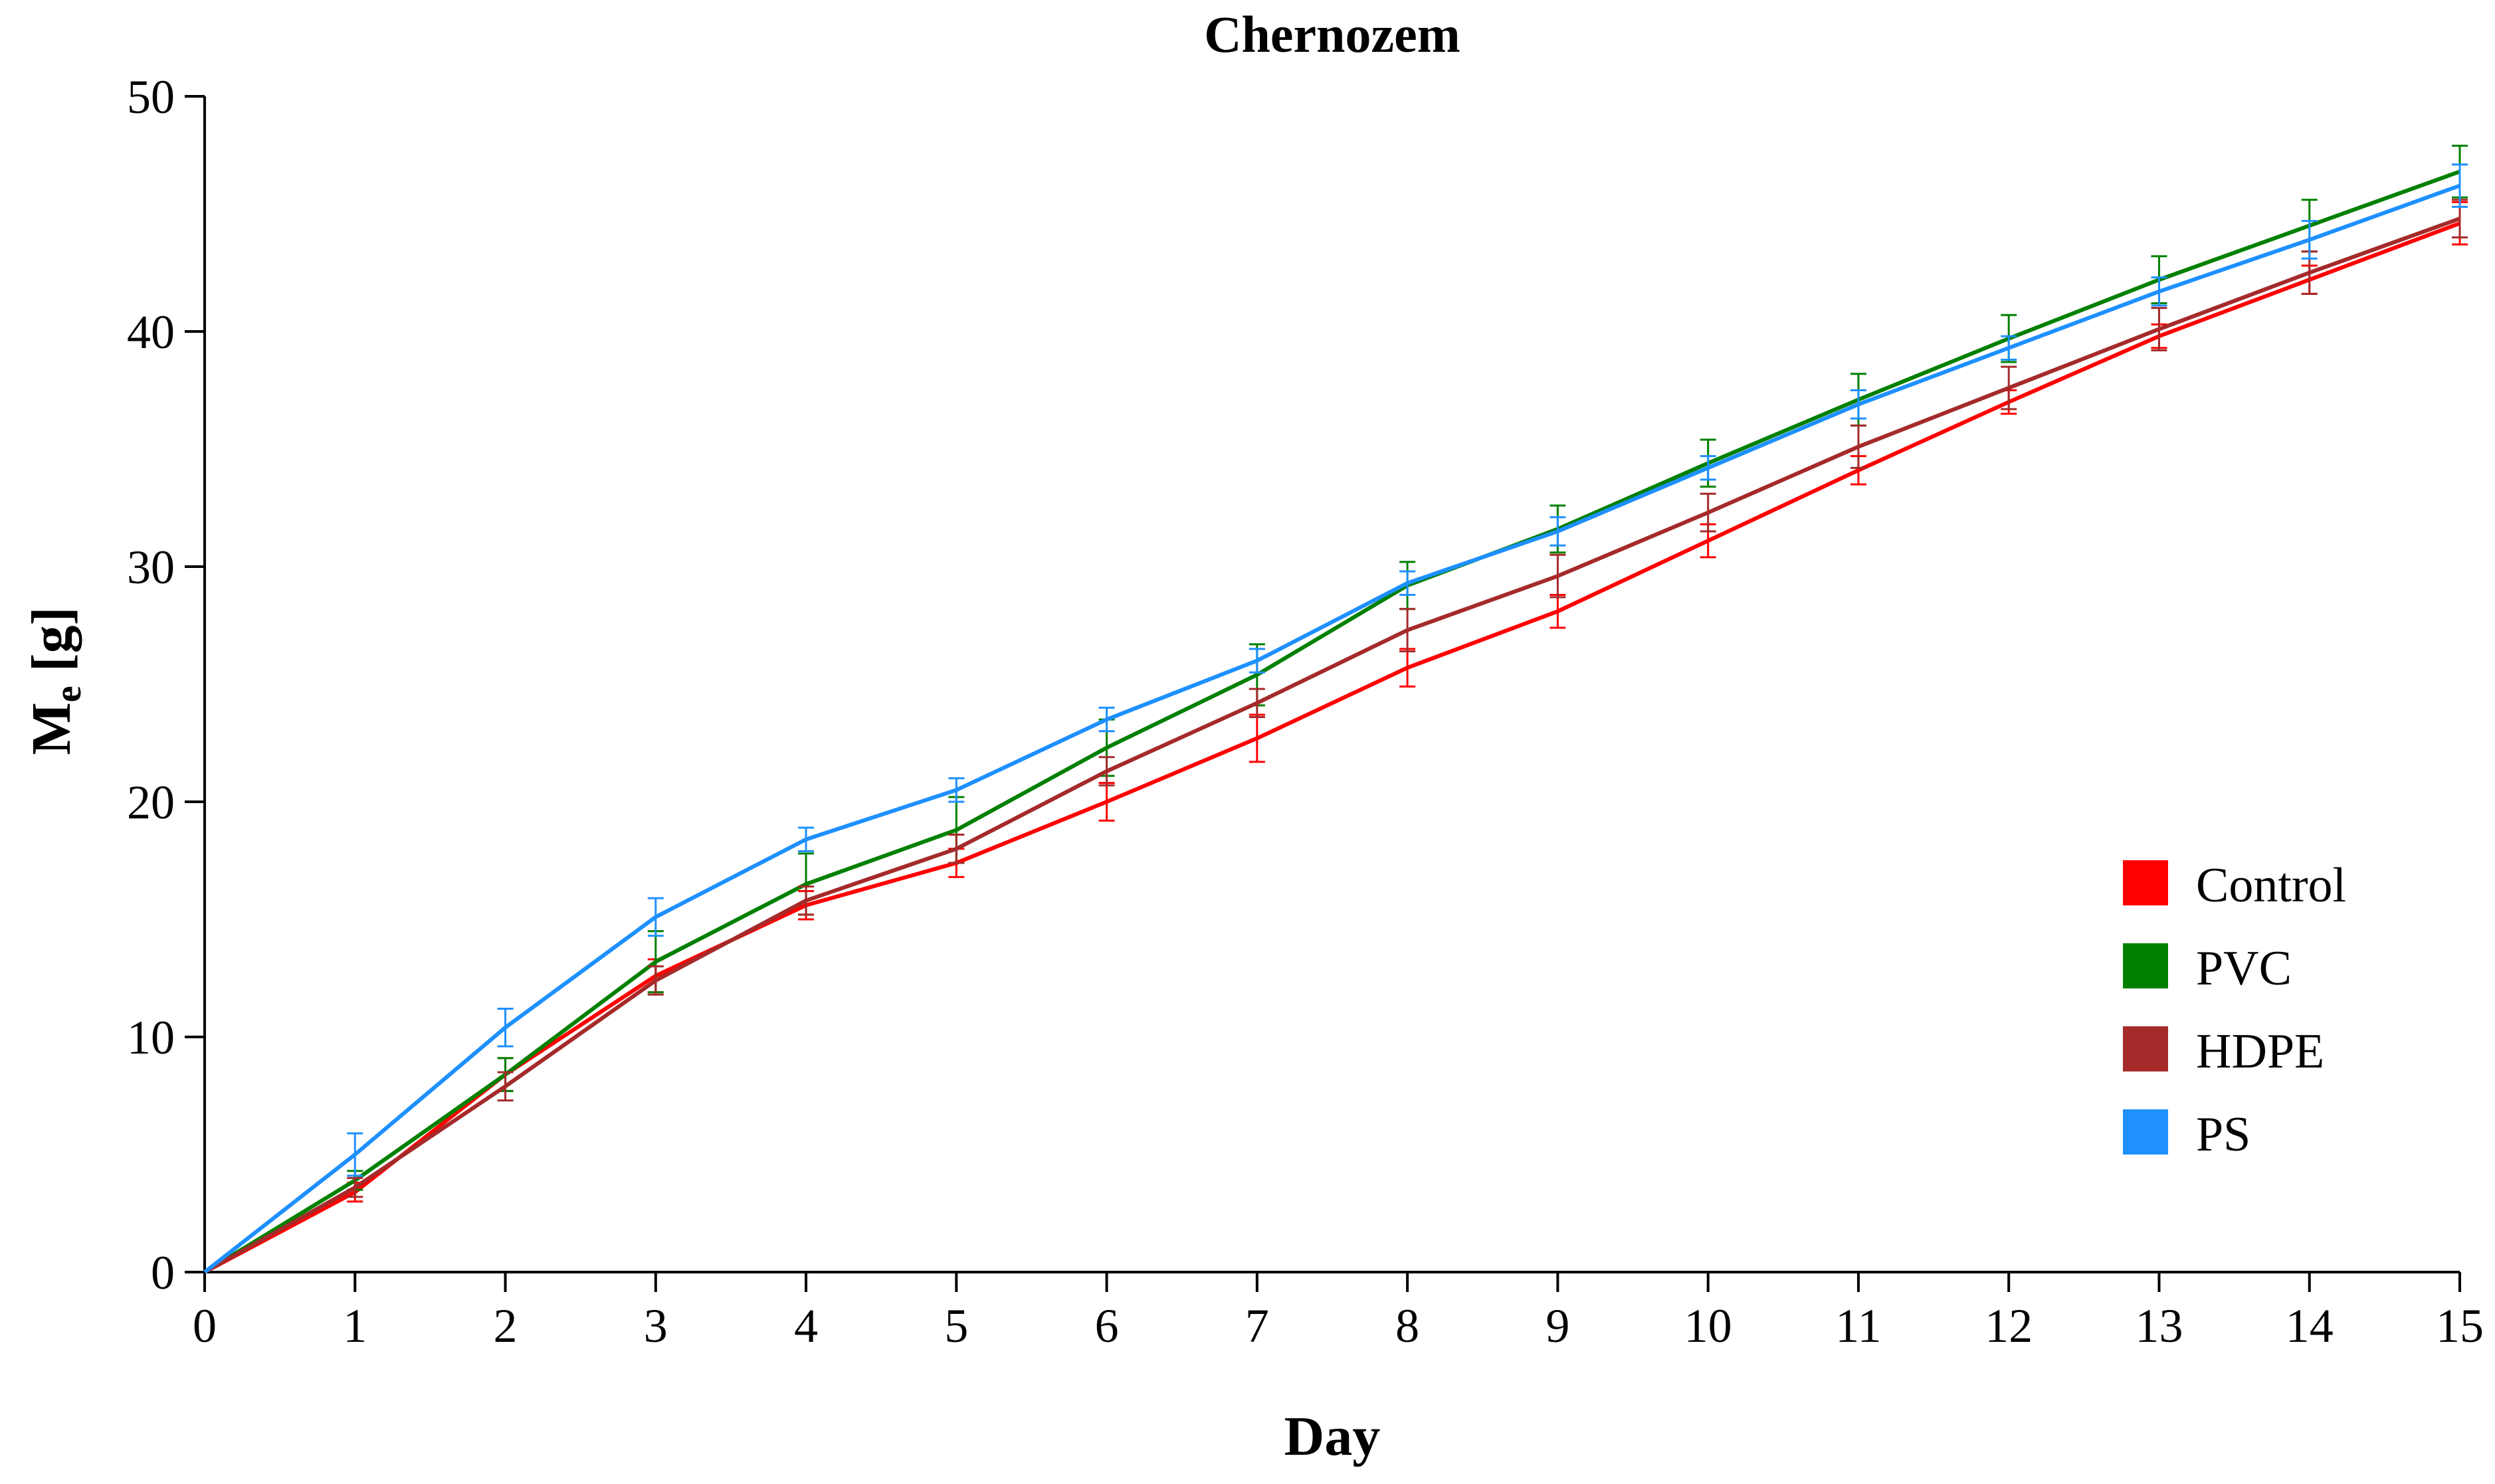 The width and height of the screenshot is (2495, 1484). What do you see at coordinates (956, 1326) in the screenshot?
I see `x-tick-label: 5` at bounding box center [956, 1326].